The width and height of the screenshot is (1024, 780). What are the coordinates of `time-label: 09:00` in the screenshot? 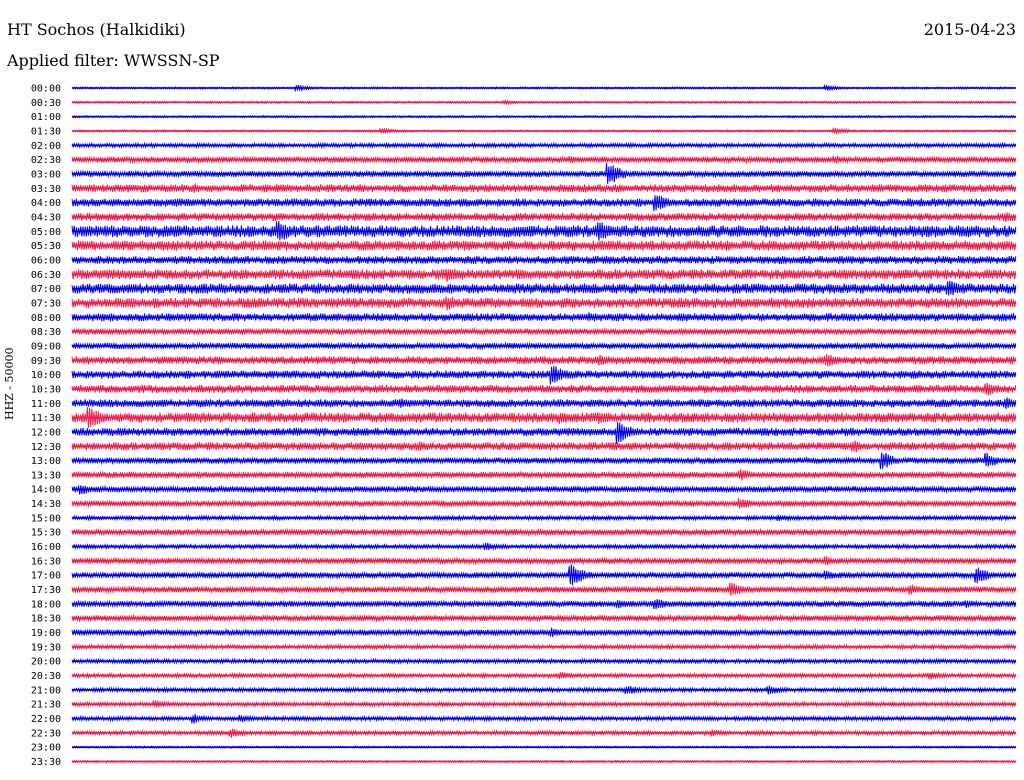 It's located at (46, 346).